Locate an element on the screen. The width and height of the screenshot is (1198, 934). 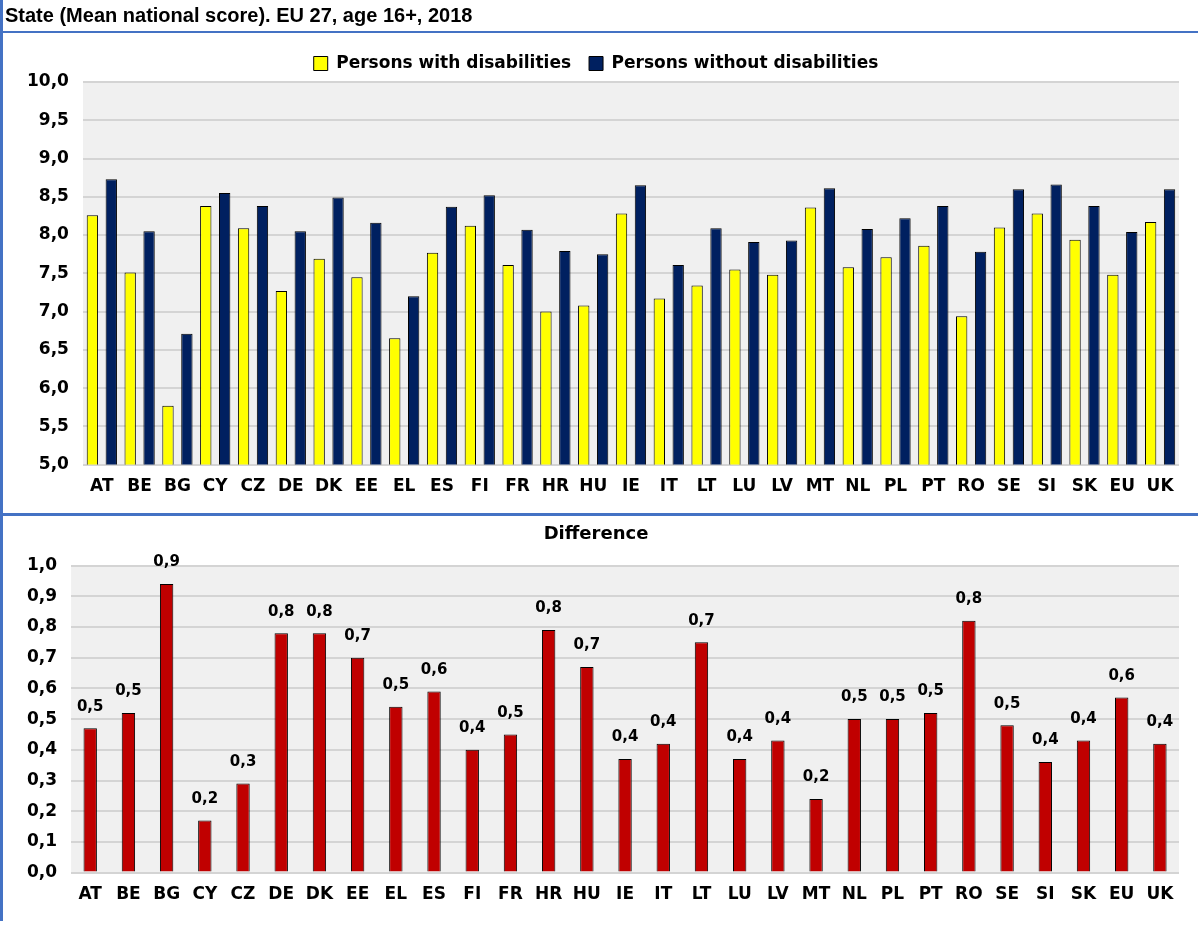
y-tick-label: 0,7 is located at coordinates (42, 656).